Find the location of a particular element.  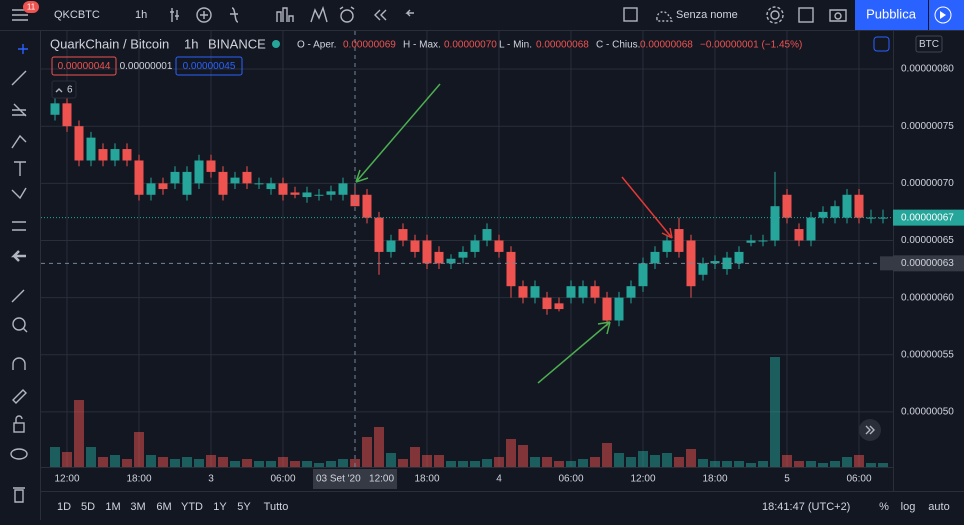

range-button: 6M is located at coordinates (163, 507).